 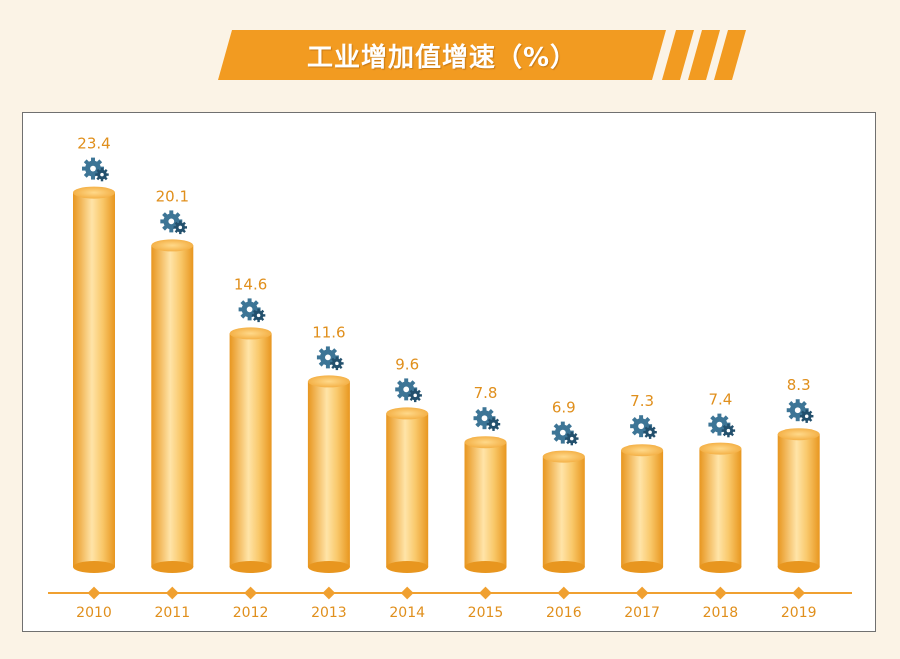 I want to click on value-label: 9.6, so click(x=407, y=364).